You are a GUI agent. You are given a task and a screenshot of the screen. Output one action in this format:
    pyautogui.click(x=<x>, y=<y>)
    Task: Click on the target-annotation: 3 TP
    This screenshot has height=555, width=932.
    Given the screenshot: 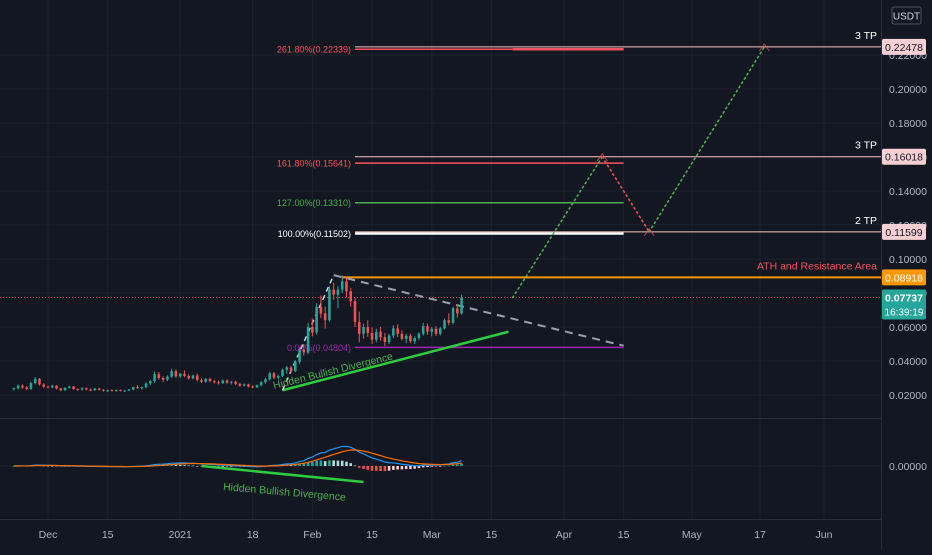 What is the action you would take?
    pyautogui.click(x=866, y=36)
    